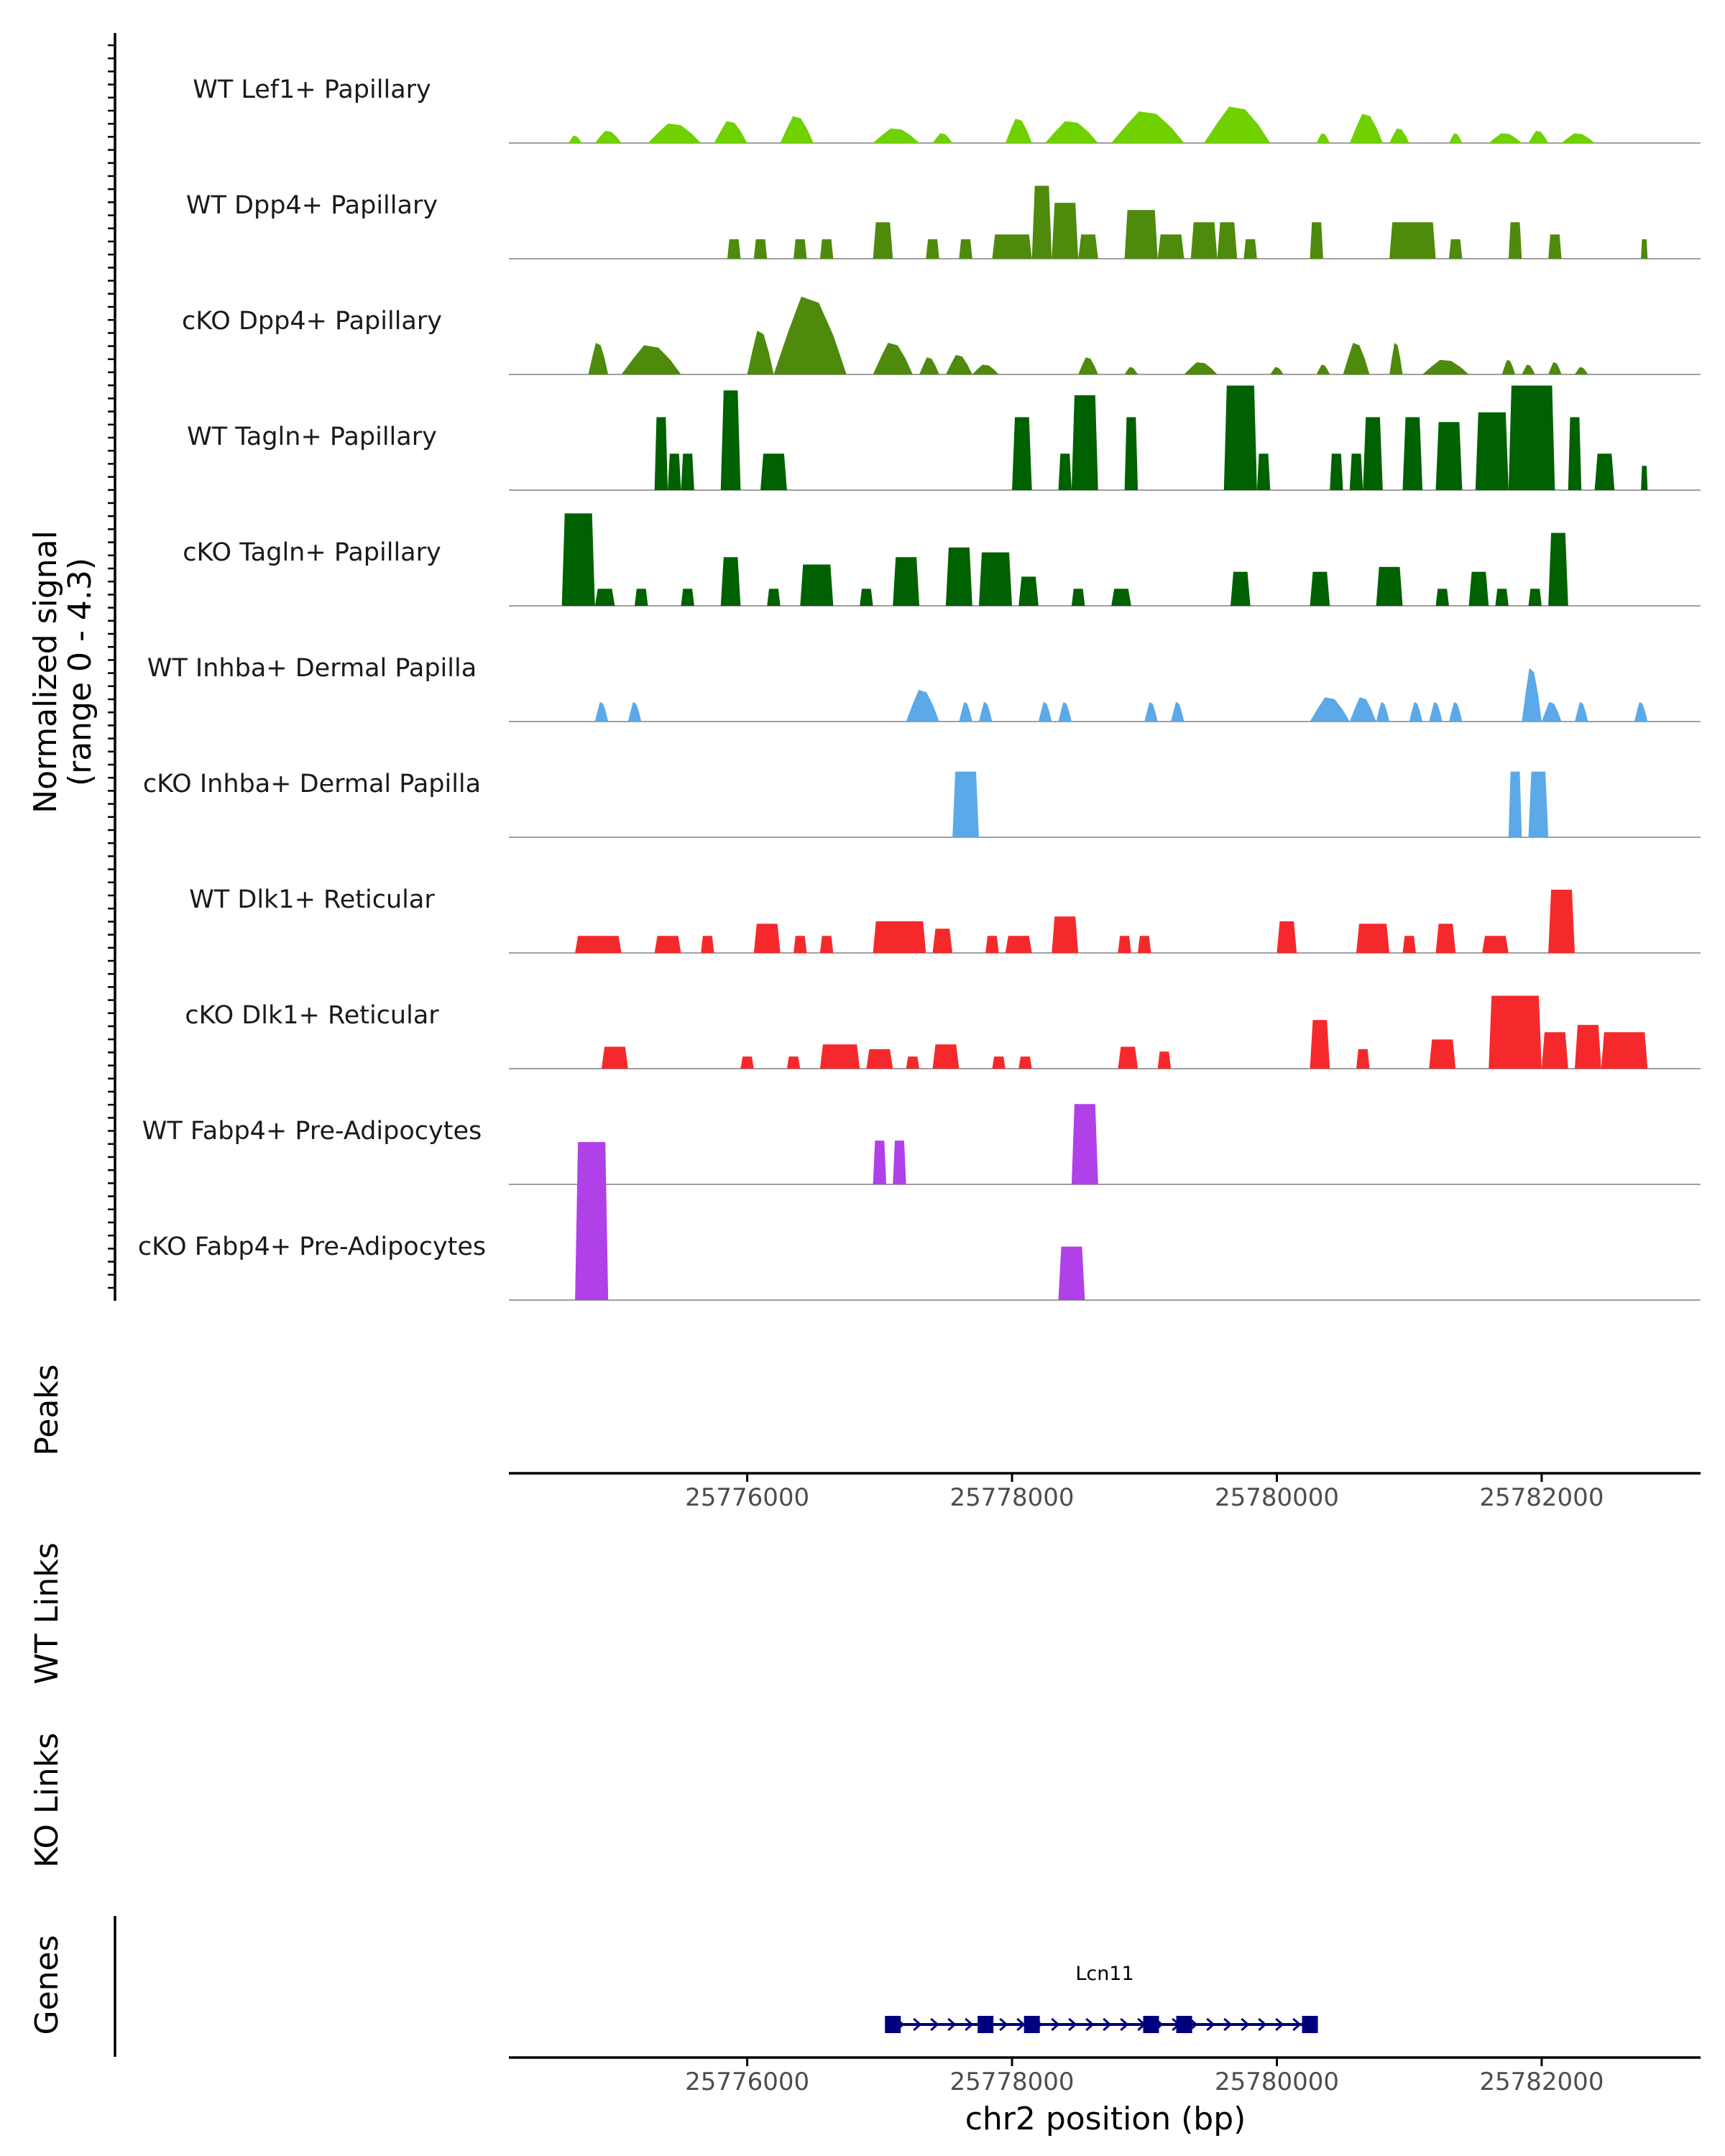 This screenshot has height=2156, width=1725. What do you see at coordinates (944, 438) in the screenshot?
I see `track-3: WT Tagln+ Papillary` at bounding box center [944, 438].